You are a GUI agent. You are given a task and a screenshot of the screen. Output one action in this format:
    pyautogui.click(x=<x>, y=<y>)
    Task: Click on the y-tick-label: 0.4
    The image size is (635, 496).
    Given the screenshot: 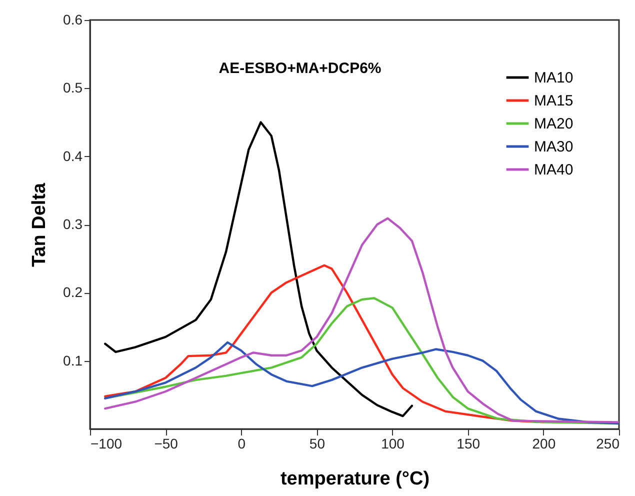 What is the action you would take?
    pyautogui.click(x=73, y=156)
    